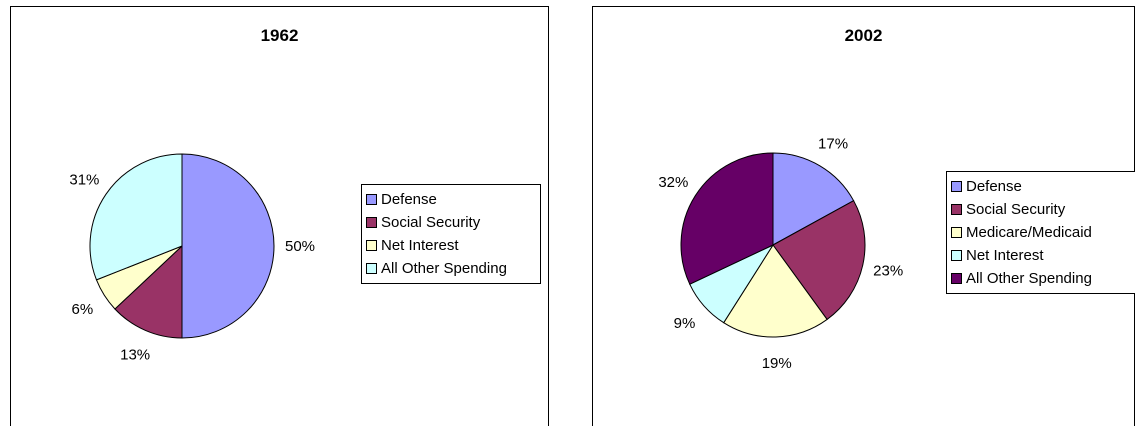 The height and width of the screenshot is (427, 1135). I want to click on data-label-social-security: 23%, so click(888, 271).